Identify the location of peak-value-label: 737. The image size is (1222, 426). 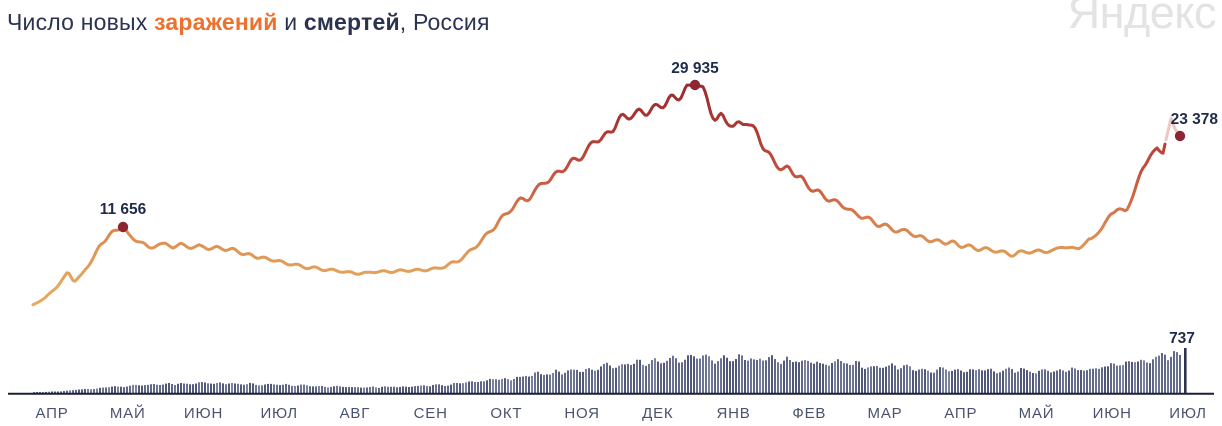
(1182, 338).